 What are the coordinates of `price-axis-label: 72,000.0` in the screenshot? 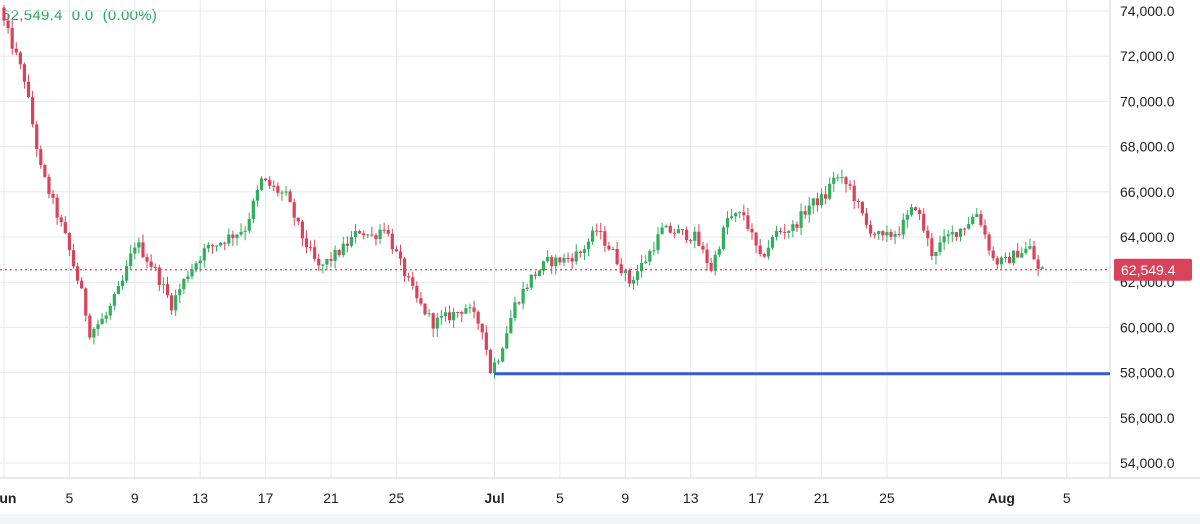 It's located at (1147, 56).